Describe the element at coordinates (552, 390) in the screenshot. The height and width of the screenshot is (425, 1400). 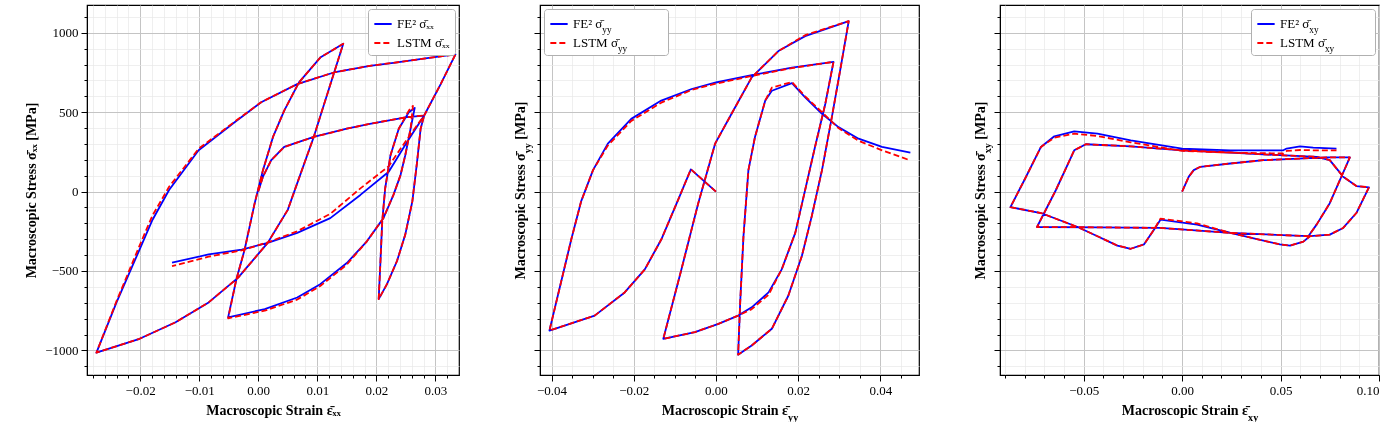
I see `x-tick-label: −0.04` at that location.